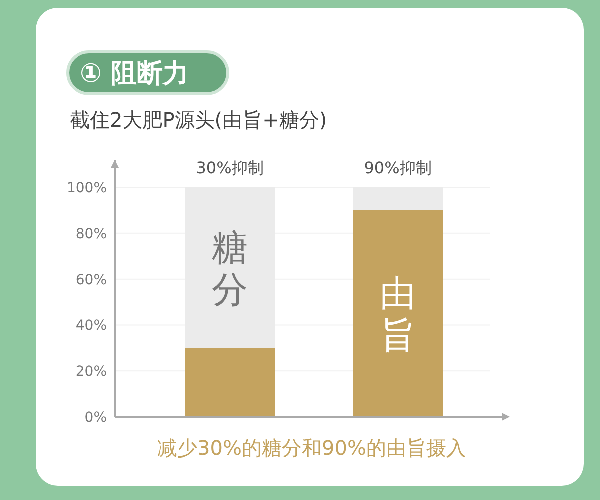 The image size is (600, 500). I want to click on annotation: 30%抑制, so click(230, 168).